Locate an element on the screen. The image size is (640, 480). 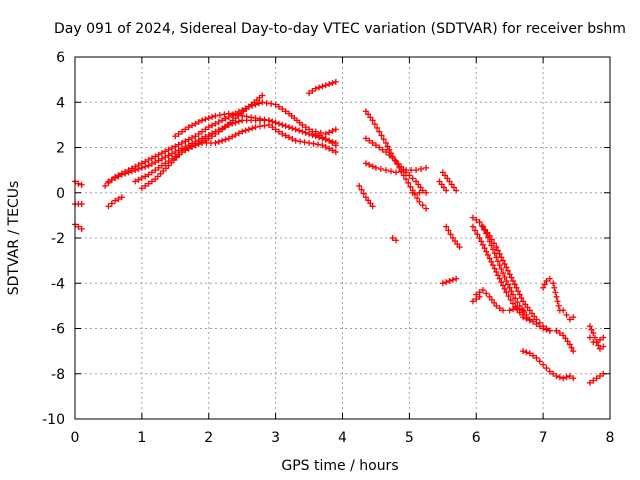
x-tick-label: 0 is located at coordinates (75, 438).